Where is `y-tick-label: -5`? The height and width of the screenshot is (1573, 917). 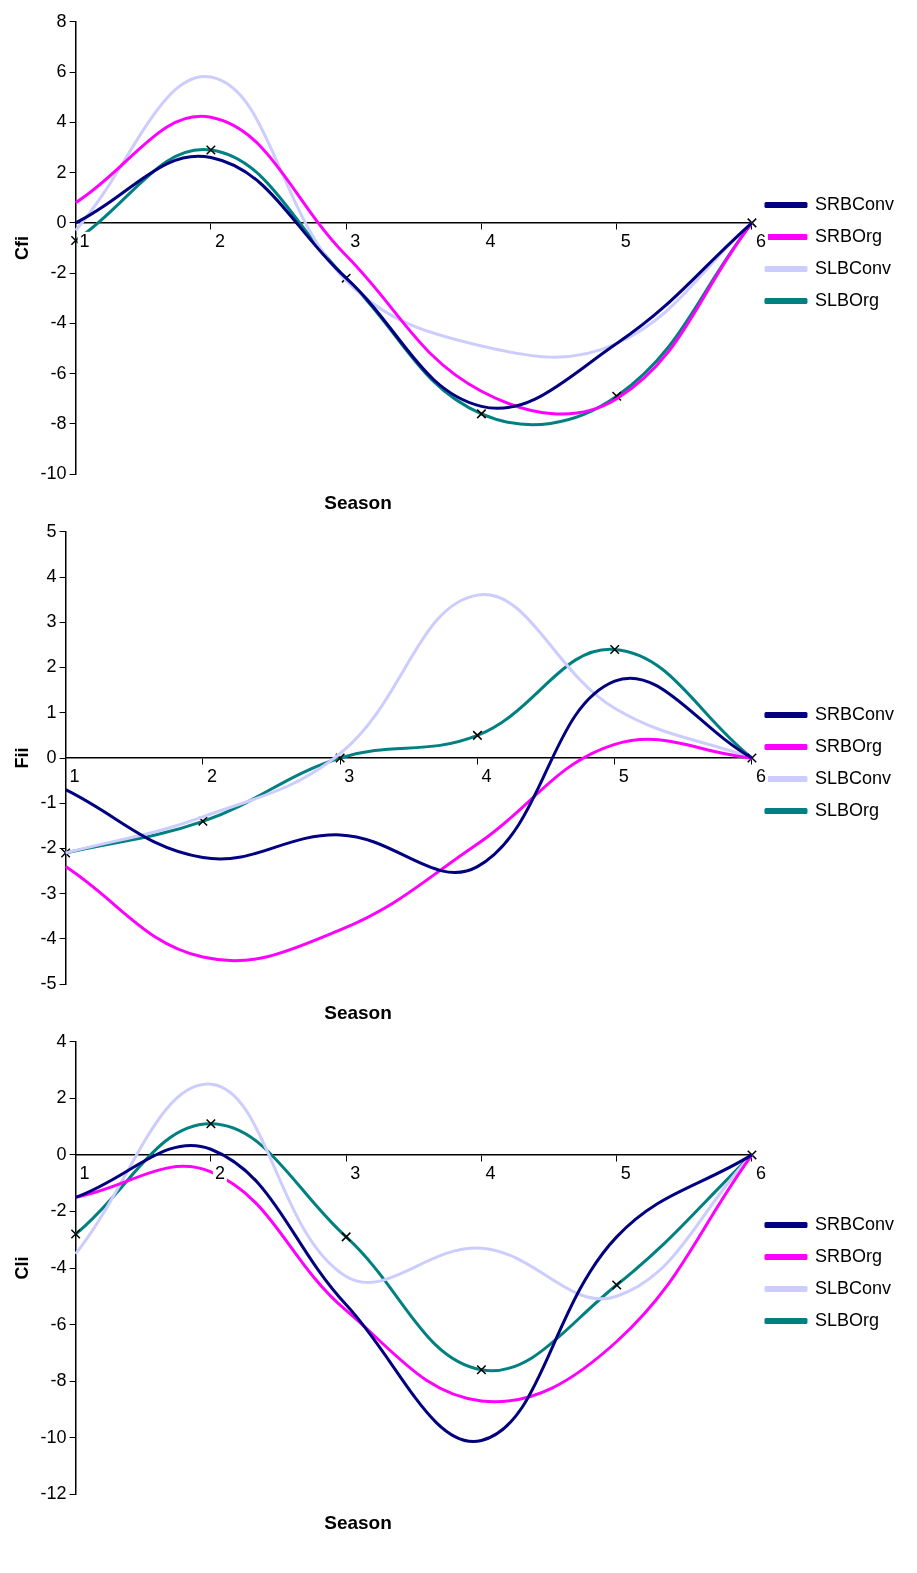
y-tick-label: -5 is located at coordinates (48, 983).